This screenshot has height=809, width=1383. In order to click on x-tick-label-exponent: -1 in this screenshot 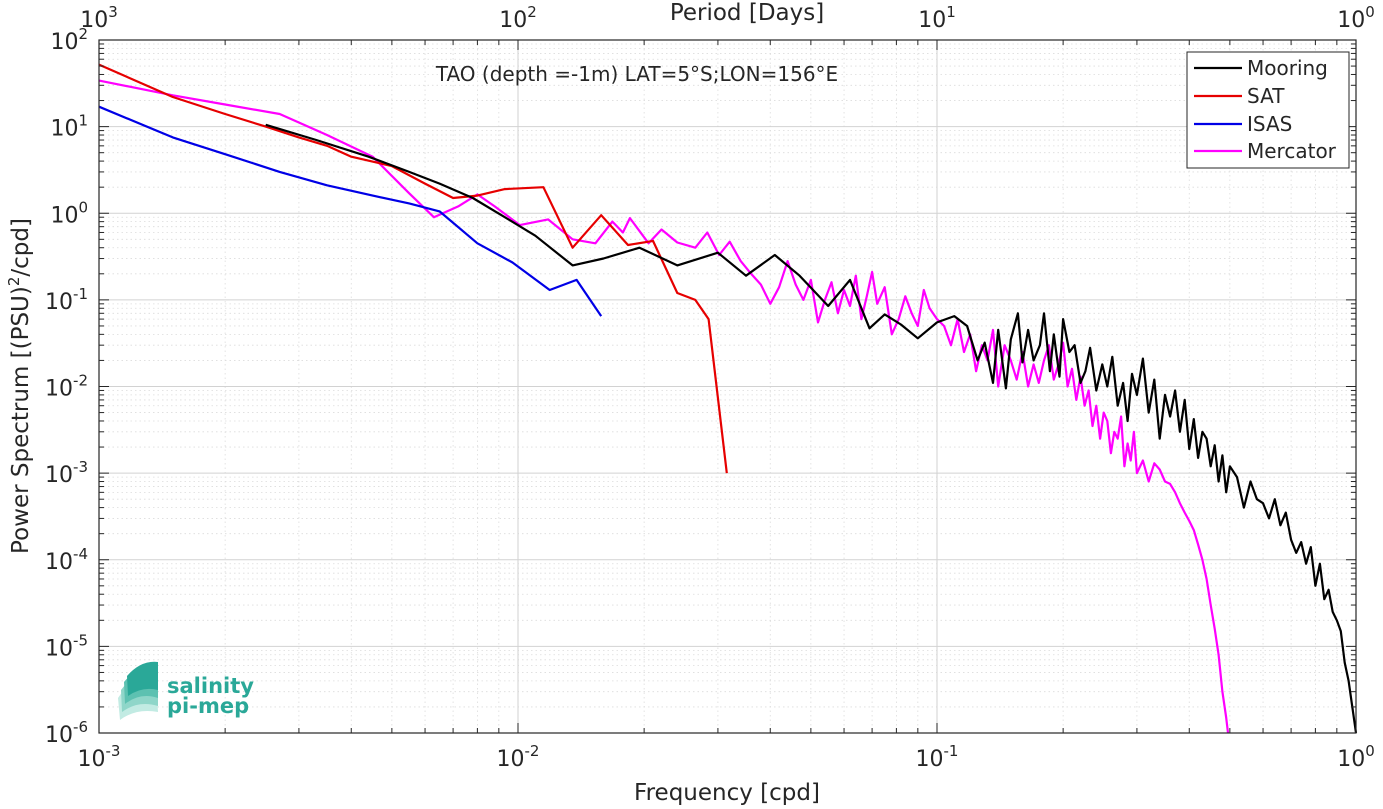, I will do `click(951, 751)`.